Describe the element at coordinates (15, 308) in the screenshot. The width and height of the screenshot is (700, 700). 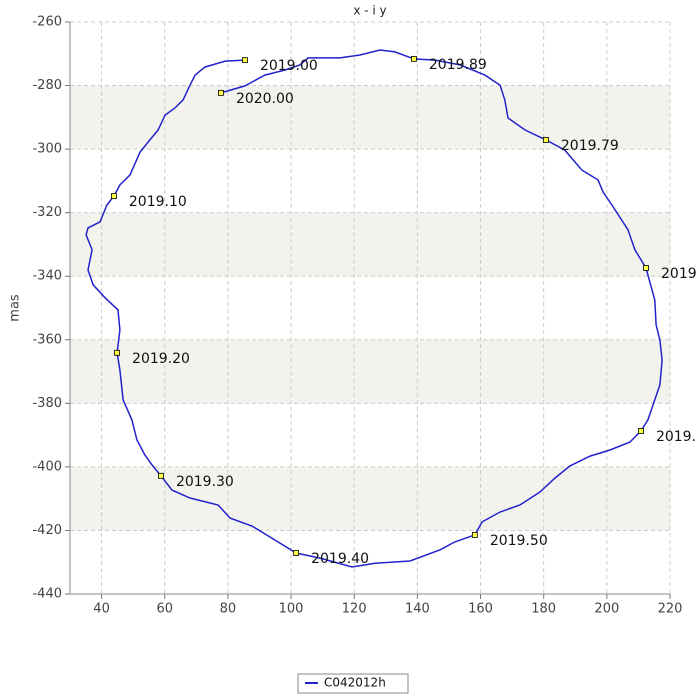
I see `y-axis-label: mas` at that location.